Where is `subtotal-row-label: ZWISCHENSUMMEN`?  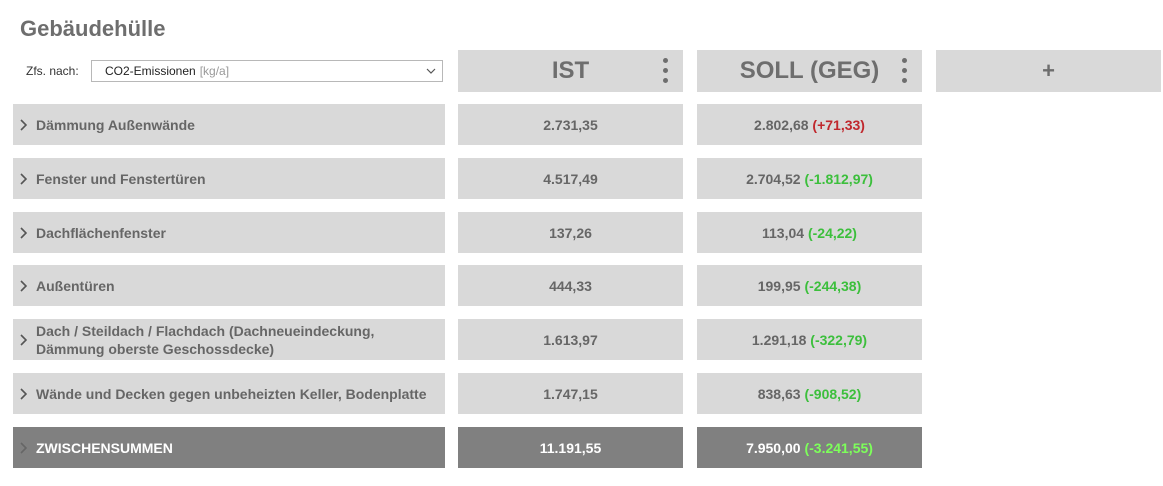 subtotal-row-label: ZWISCHENSUMMEN is located at coordinates (229, 447).